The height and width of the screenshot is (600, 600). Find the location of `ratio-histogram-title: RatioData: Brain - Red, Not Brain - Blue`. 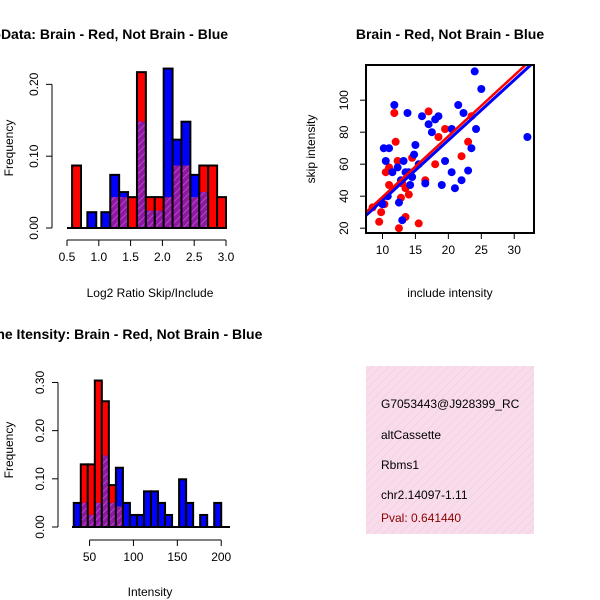

ratio-histogram-title: RatioData: Brain - Red, Not Brain - Blue is located at coordinates (114, 34).